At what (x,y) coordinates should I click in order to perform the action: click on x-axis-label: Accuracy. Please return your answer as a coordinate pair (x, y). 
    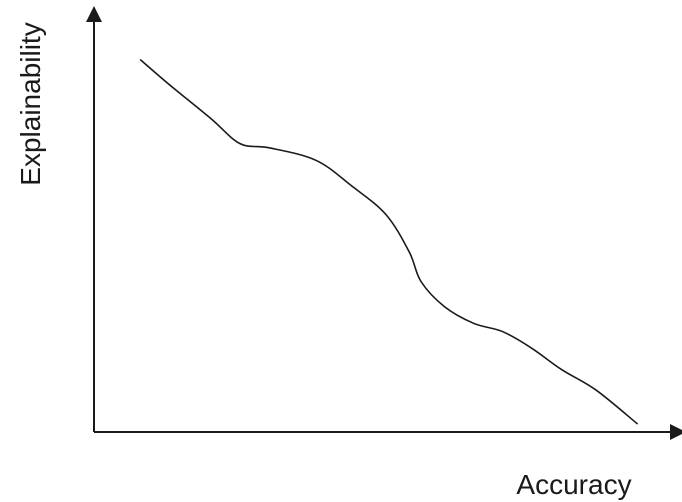
    Looking at the image, I should click on (573, 484).